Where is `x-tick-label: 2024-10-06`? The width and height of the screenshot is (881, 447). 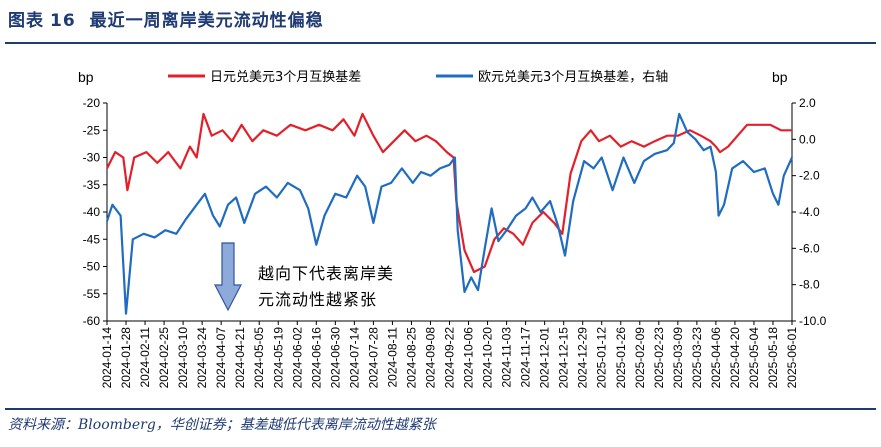
x-tick-label: 2024-10-06 is located at coordinates (469, 358).